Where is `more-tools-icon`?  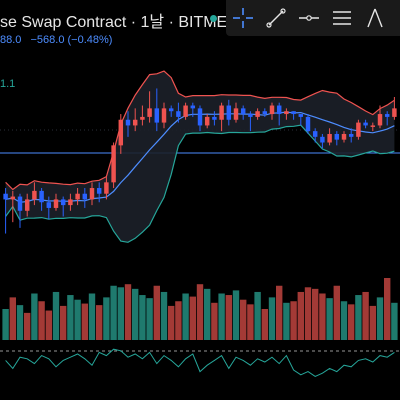
more-tools-icon is located at coordinates (374, 18).